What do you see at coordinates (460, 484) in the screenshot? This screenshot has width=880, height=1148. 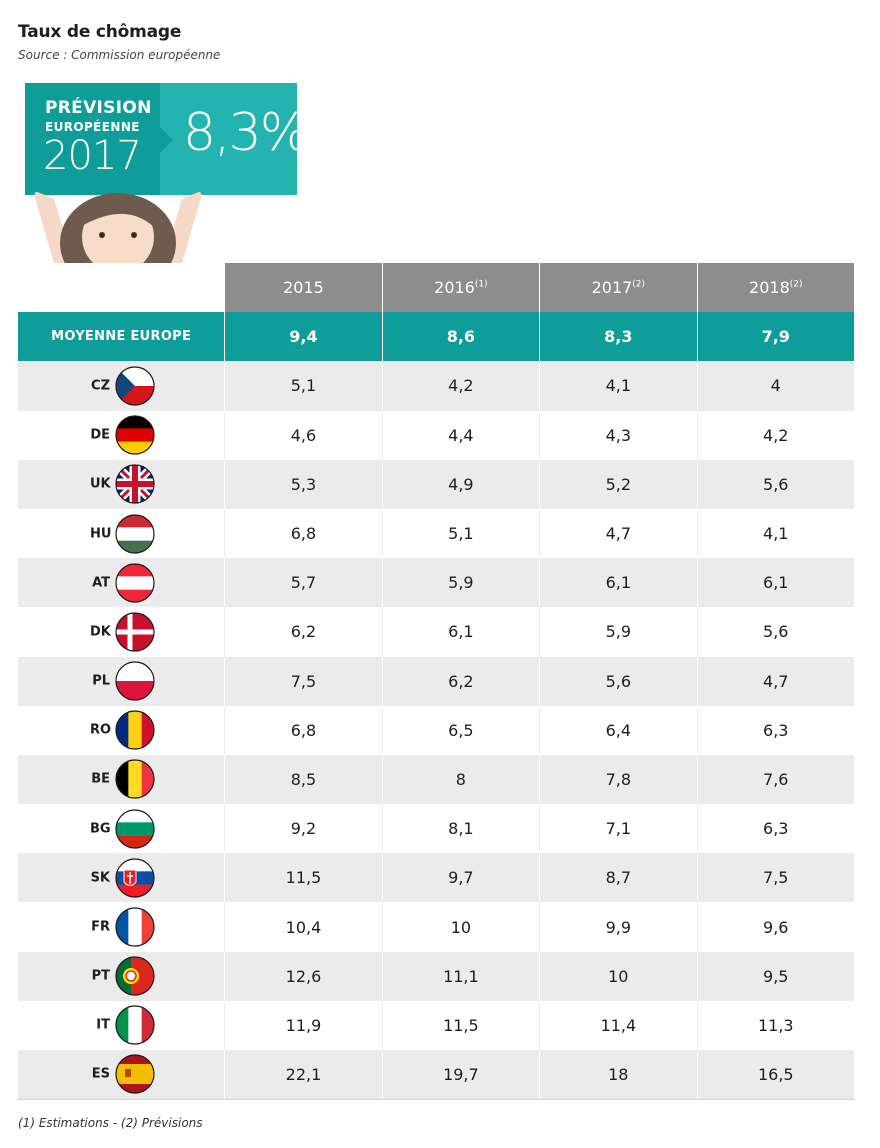 I see `value-cell: 4,9` at bounding box center [460, 484].